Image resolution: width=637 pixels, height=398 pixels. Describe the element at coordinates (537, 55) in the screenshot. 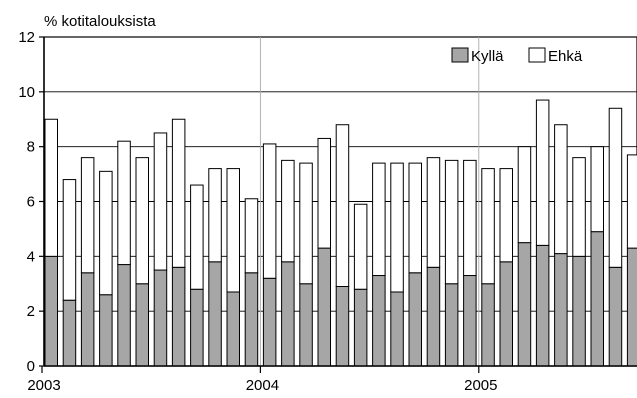

I see `legend-swatch-ehka` at that location.